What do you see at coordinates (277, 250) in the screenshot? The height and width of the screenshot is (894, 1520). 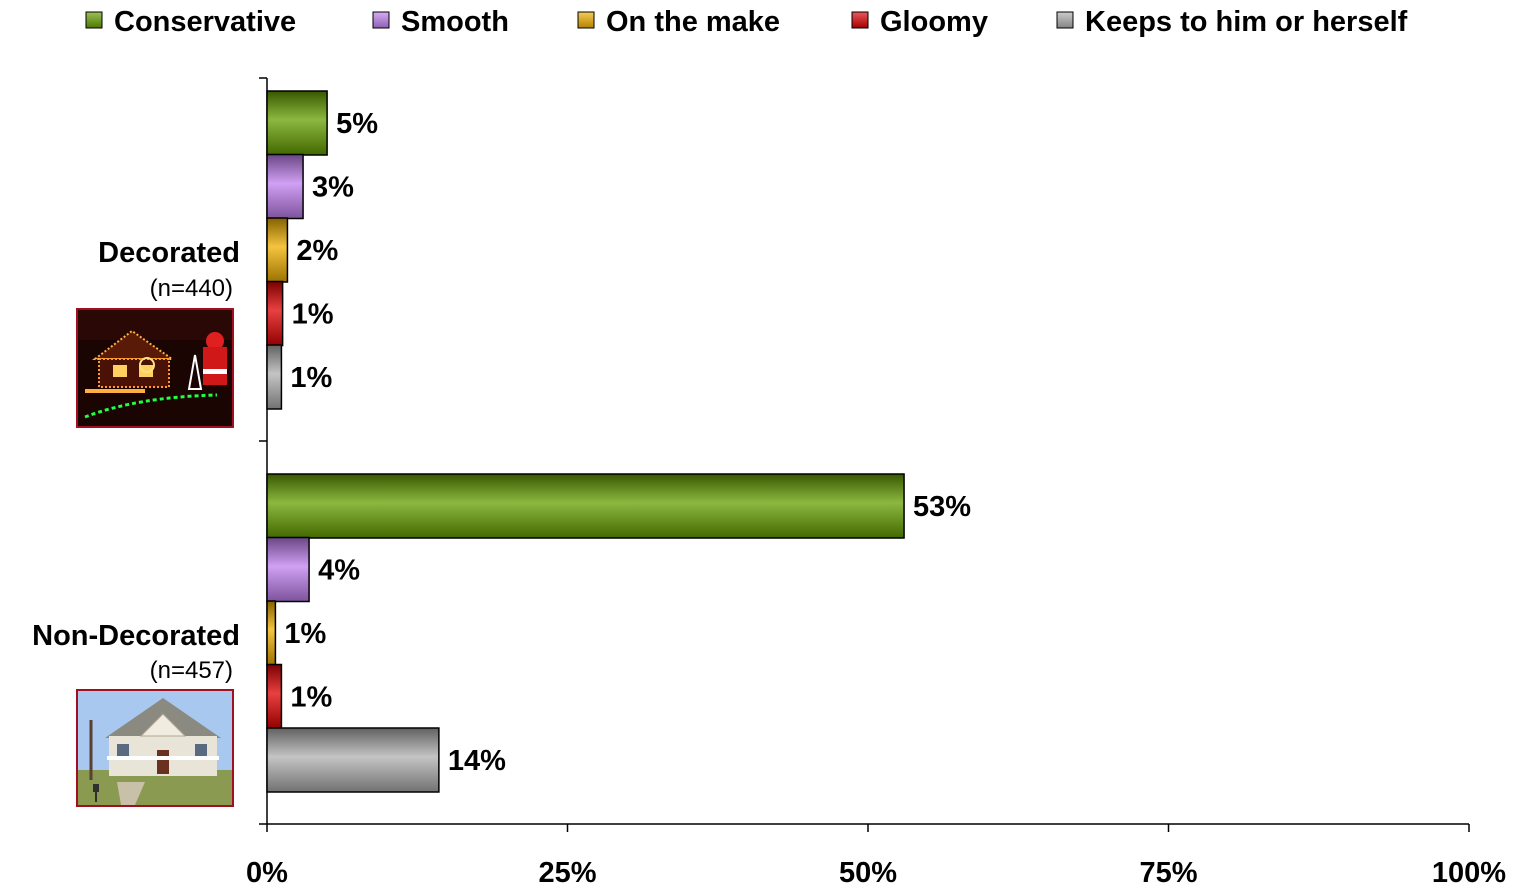 I see `bar-decorated-on-the-make` at bounding box center [277, 250].